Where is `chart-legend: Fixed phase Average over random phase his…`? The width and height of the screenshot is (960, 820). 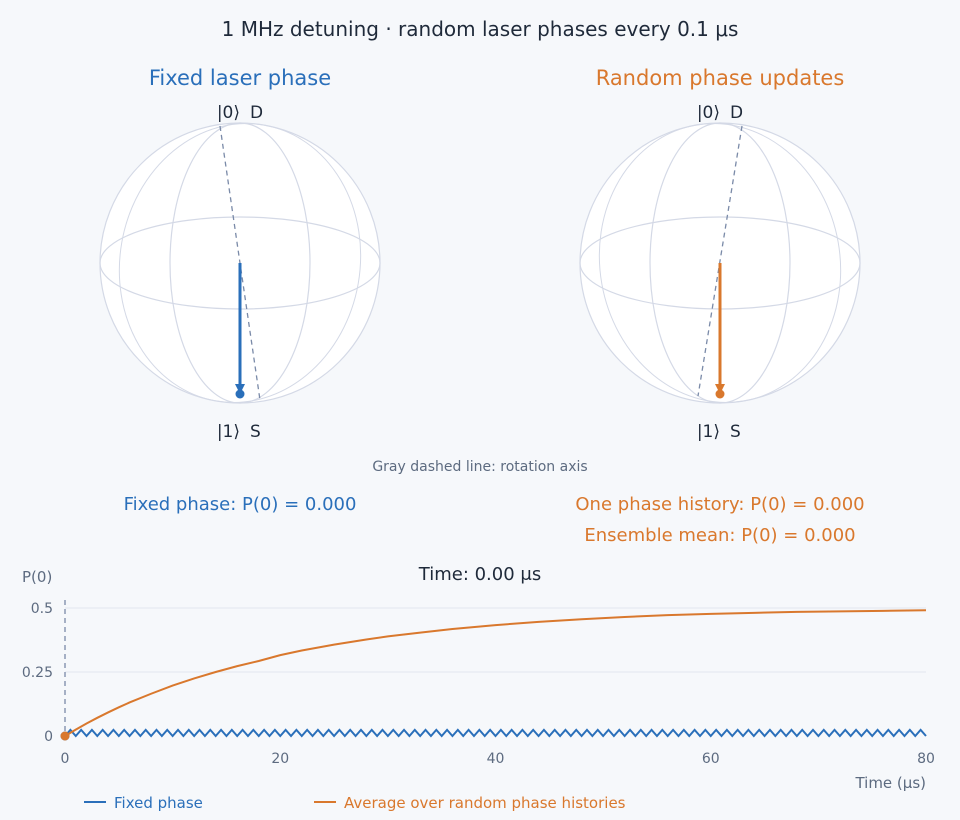
chart-legend: Fixed phase Average over random phase his… is located at coordinates (355, 803).